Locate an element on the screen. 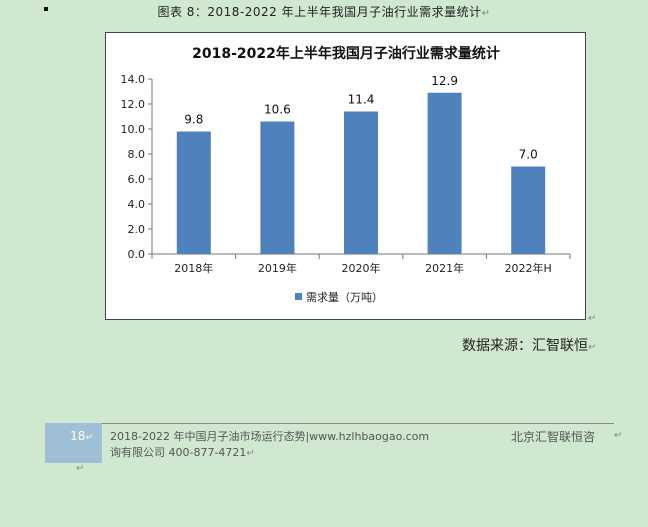 Image resolution: width=648 pixels, height=527 pixels. chart-title: 2018-2022年上半年我国月子油行业需求量统计 is located at coordinates (346, 53).